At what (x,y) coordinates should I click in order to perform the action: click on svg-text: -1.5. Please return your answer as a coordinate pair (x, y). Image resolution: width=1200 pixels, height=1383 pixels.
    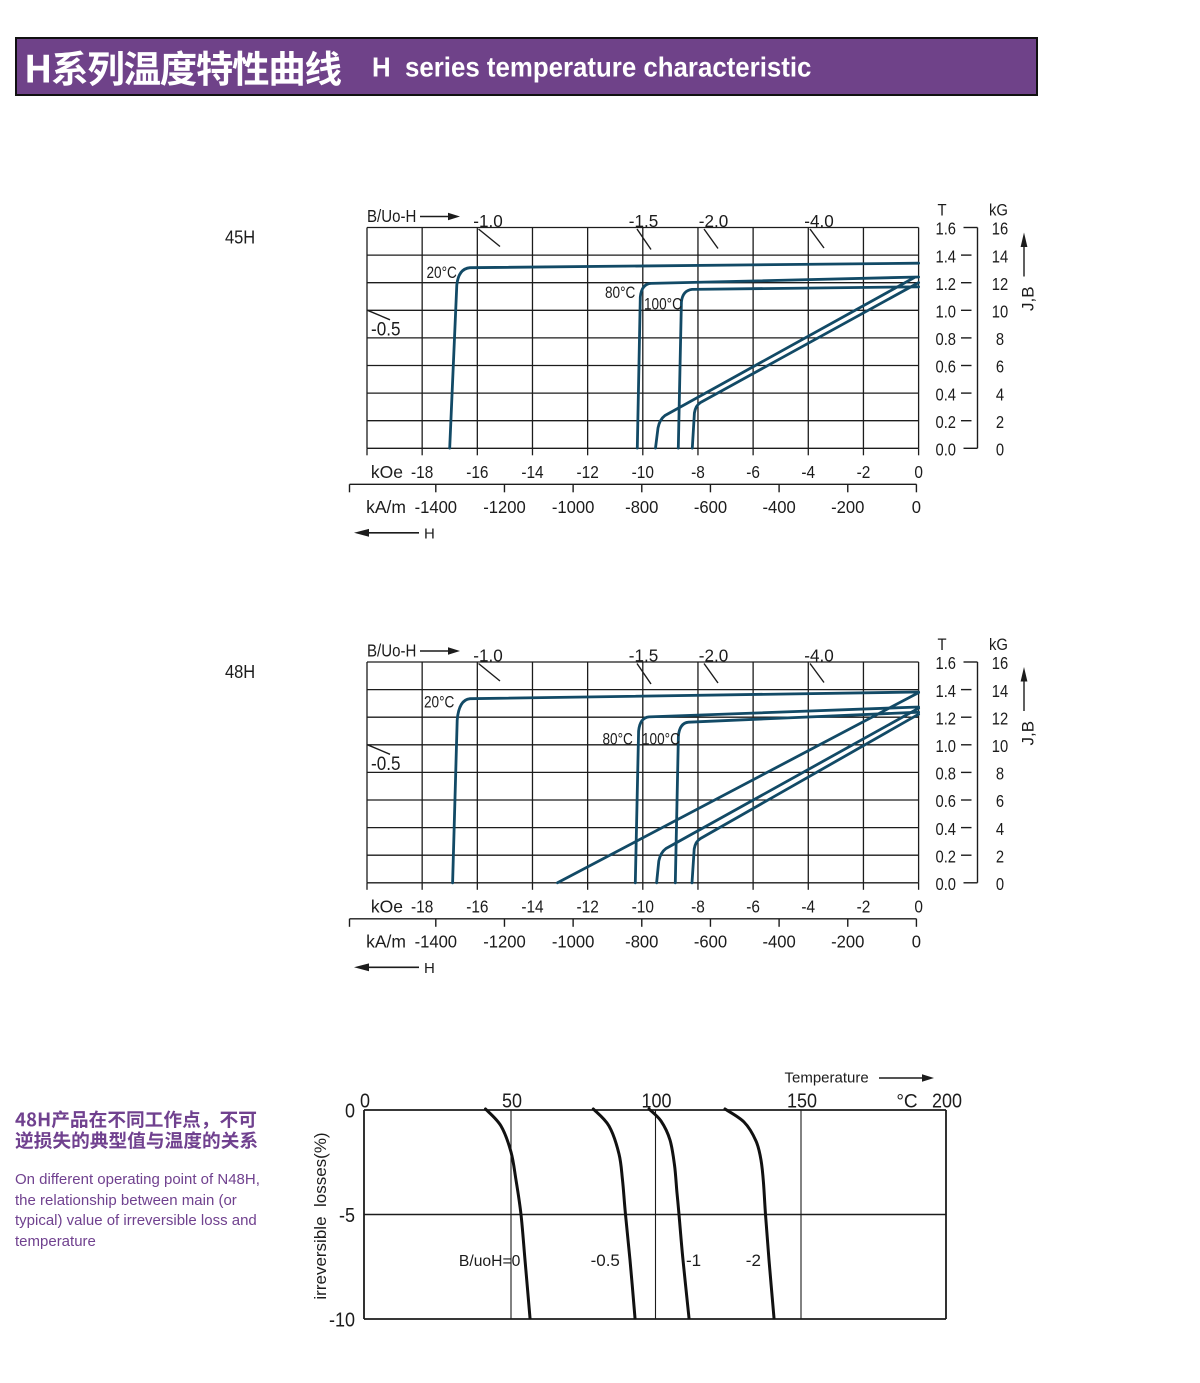
    Looking at the image, I should click on (644, 221).